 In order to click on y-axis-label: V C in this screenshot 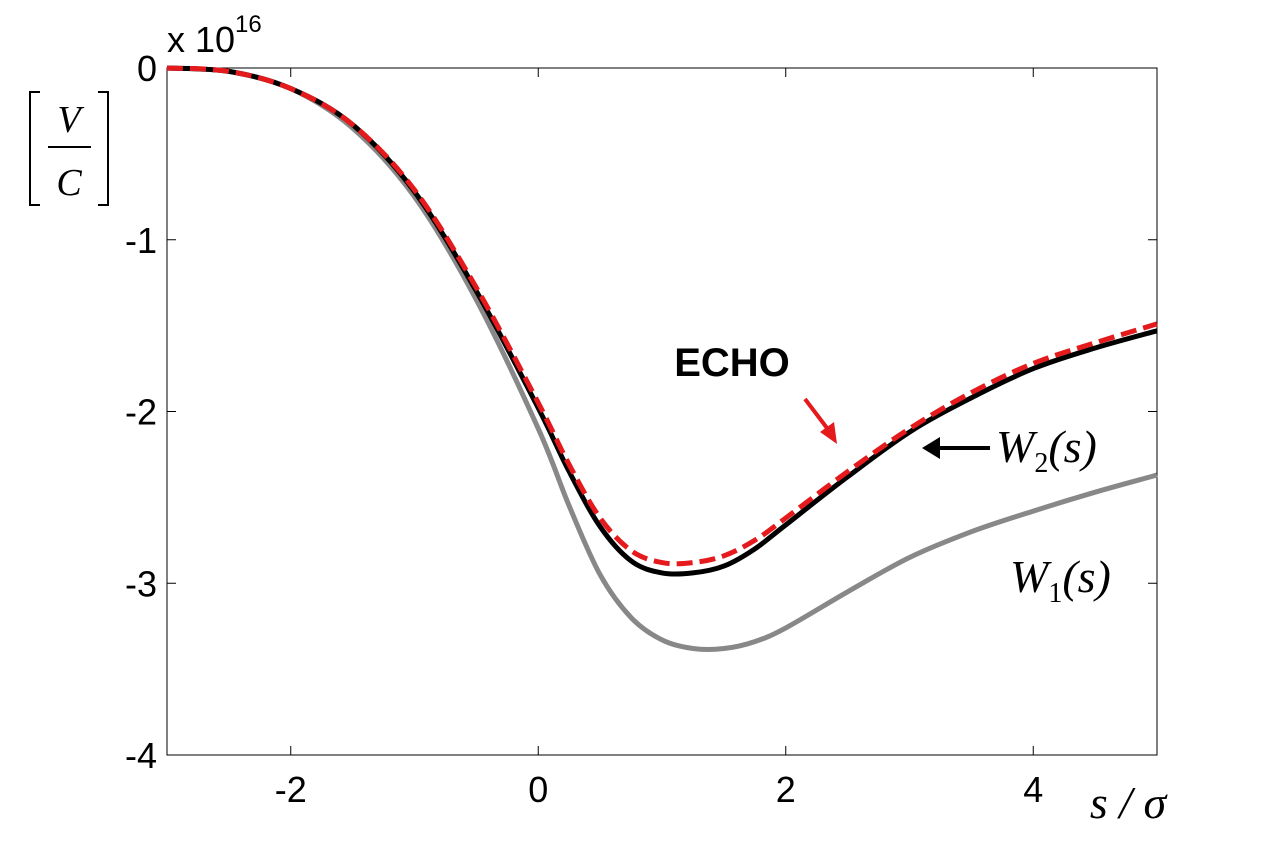, I will do `click(69, 148)`.